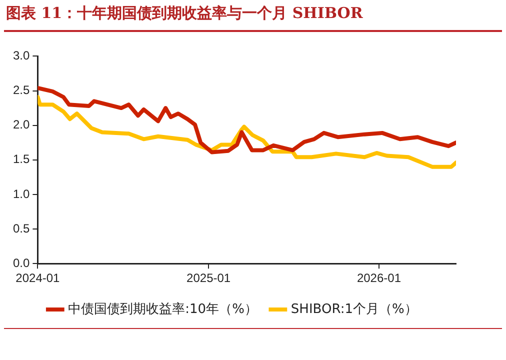 The height and width of the screenshot is (360, 506). What do you see at coordinates (21, 228) in the screenshot?
I see `y-tick-label: 0.5` at bounding box center [21, 228].